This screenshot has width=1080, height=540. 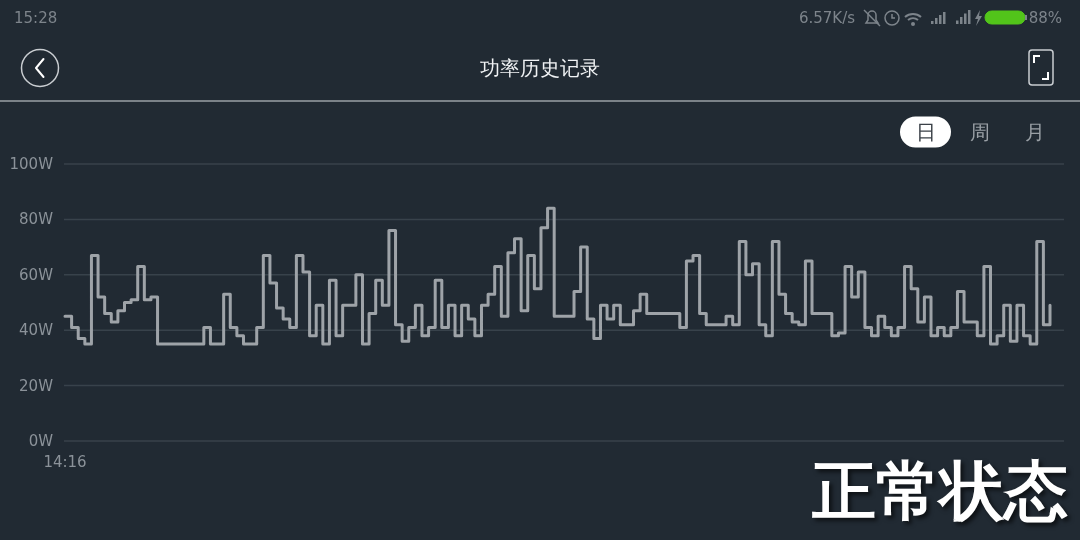 I want to click on y-tick-label: 60W, so click(x=36, y=274).